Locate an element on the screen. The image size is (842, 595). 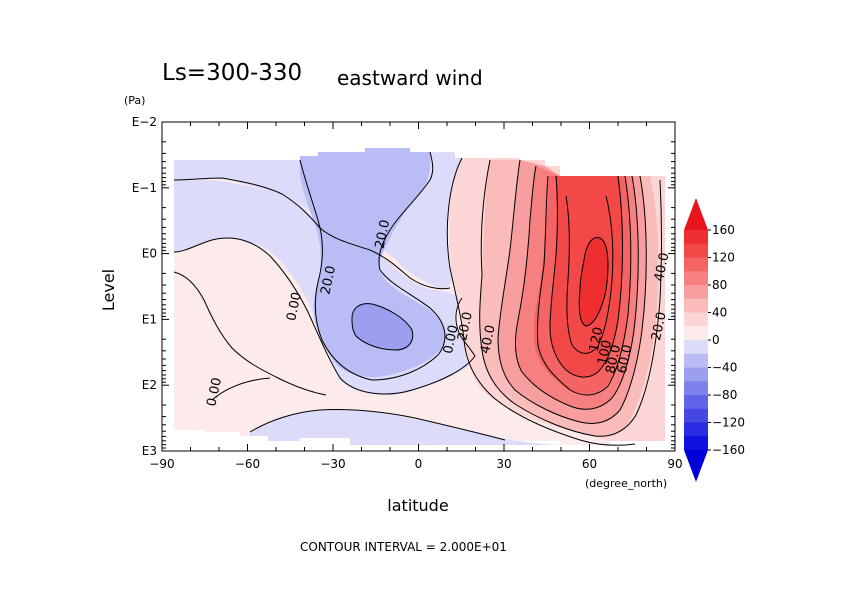
colorbar-tick-label: −160 is located at coordinates (728, 450).